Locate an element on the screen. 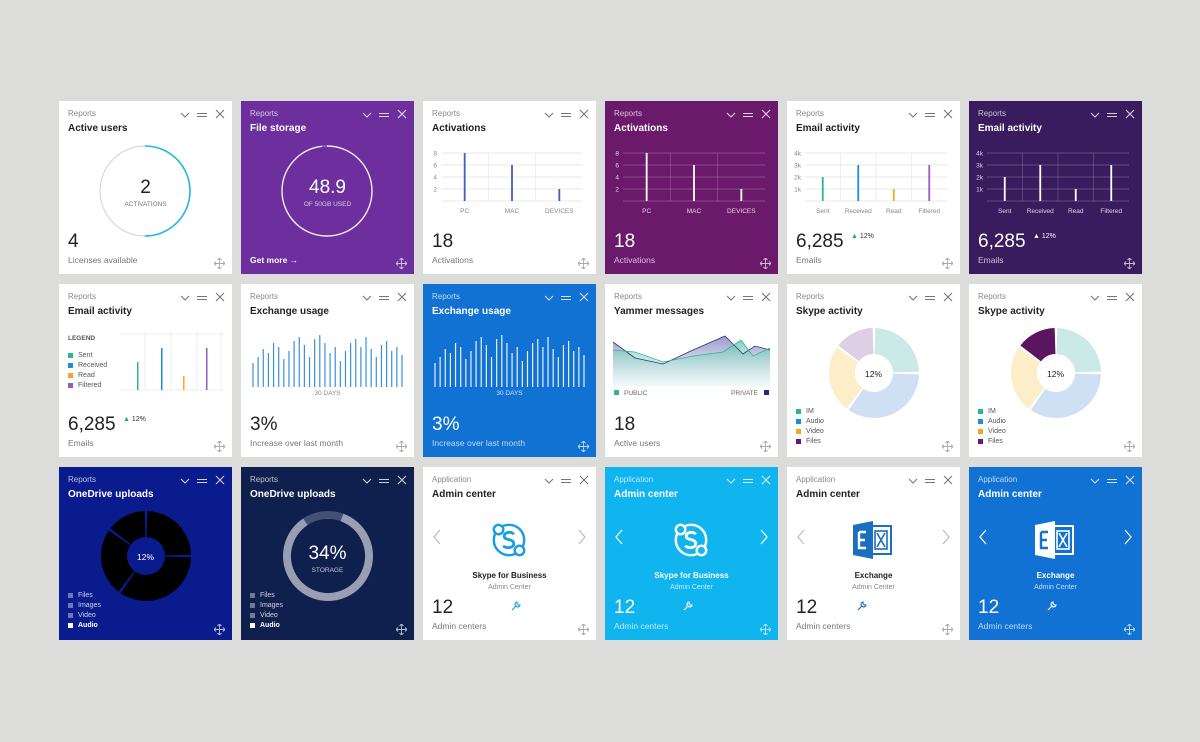 Image resolution: width=1200 pixels, height=742 pixels. bar-received is located at coordinates (162, 369).